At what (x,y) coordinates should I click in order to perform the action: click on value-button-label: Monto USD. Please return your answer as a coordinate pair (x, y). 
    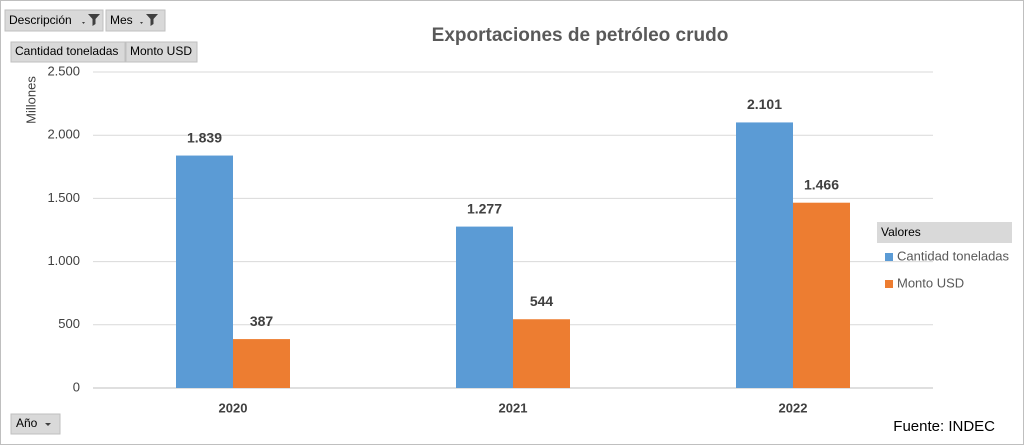
    Looking at the image, I should click on (161, 51).